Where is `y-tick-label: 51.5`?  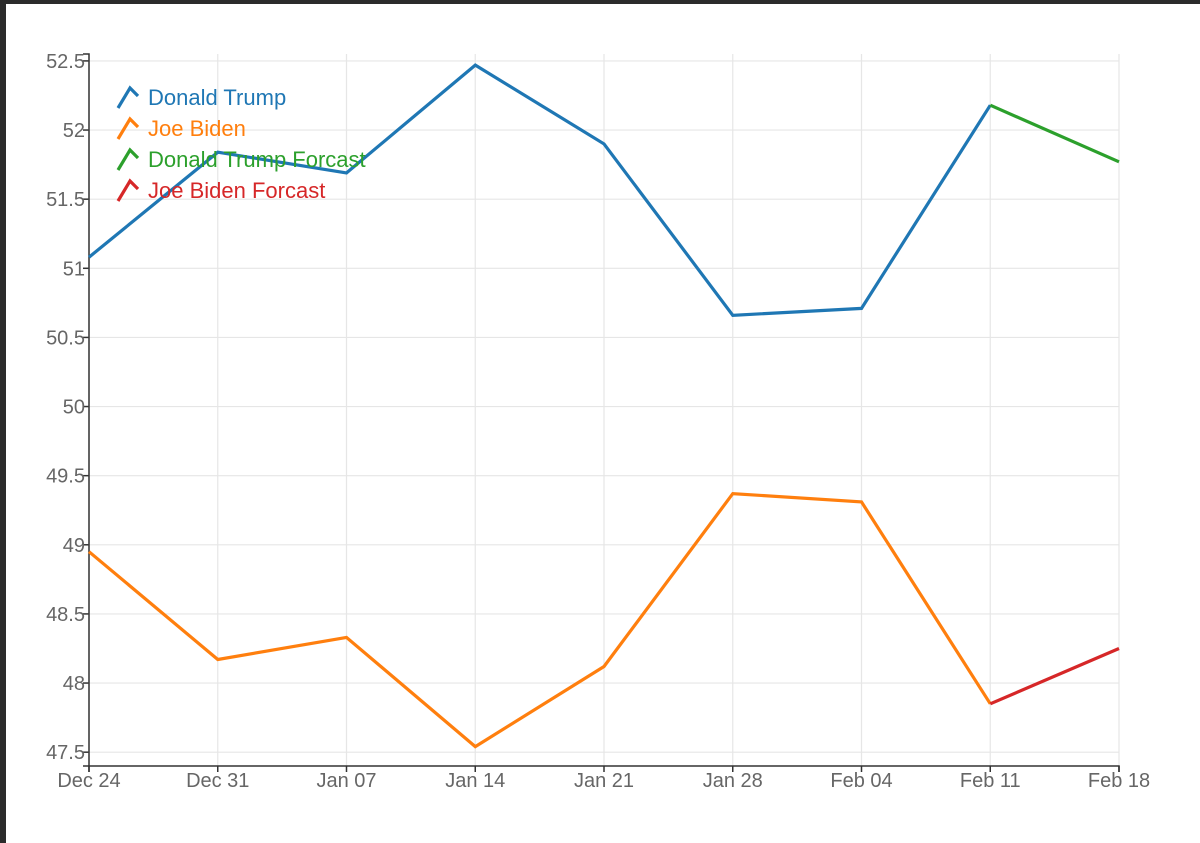
y-tick-label: 51.5 is located at coordinates (65, 200).